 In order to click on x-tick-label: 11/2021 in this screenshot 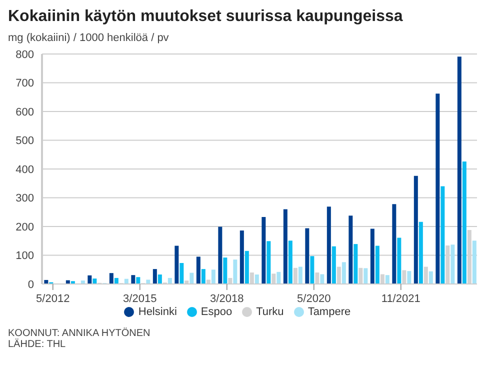, I will do `click(400, 299)`.